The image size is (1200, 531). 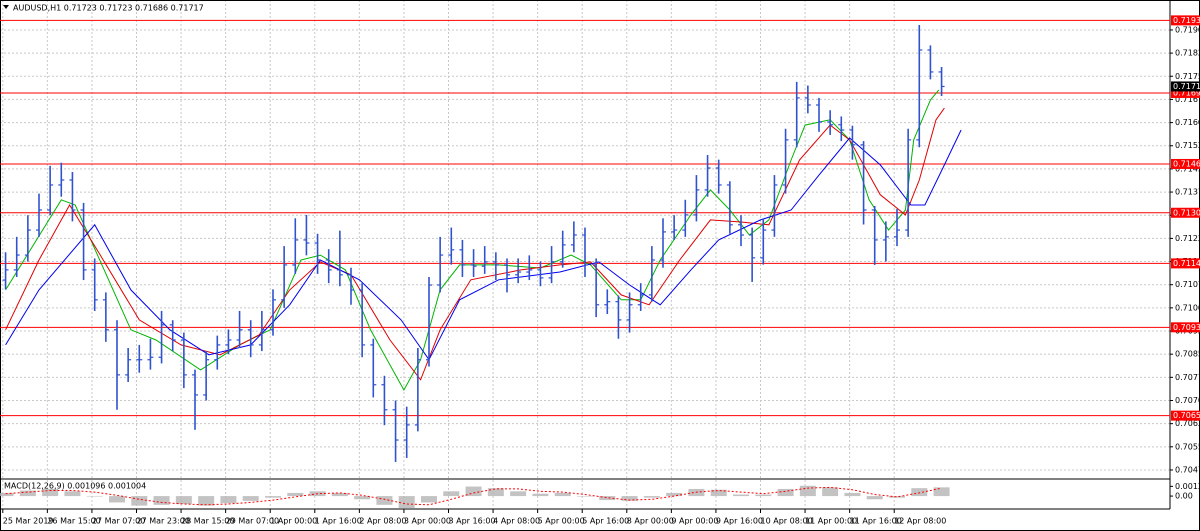 I want to click on current-price-label: 0.71717, so click(x=1186, y=86).